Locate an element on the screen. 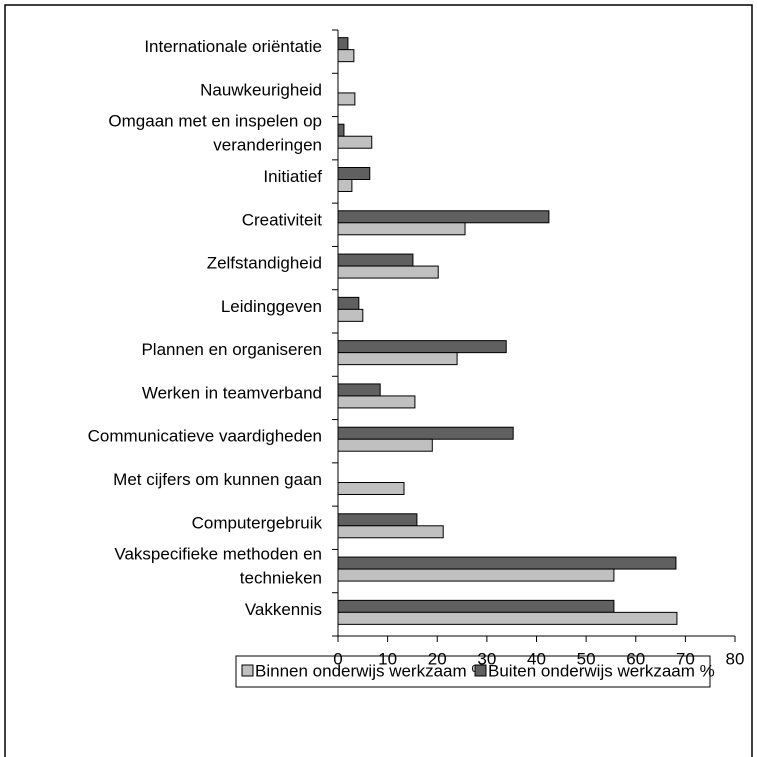  x-tick-label: 20 is located at coordinates (437, 658).